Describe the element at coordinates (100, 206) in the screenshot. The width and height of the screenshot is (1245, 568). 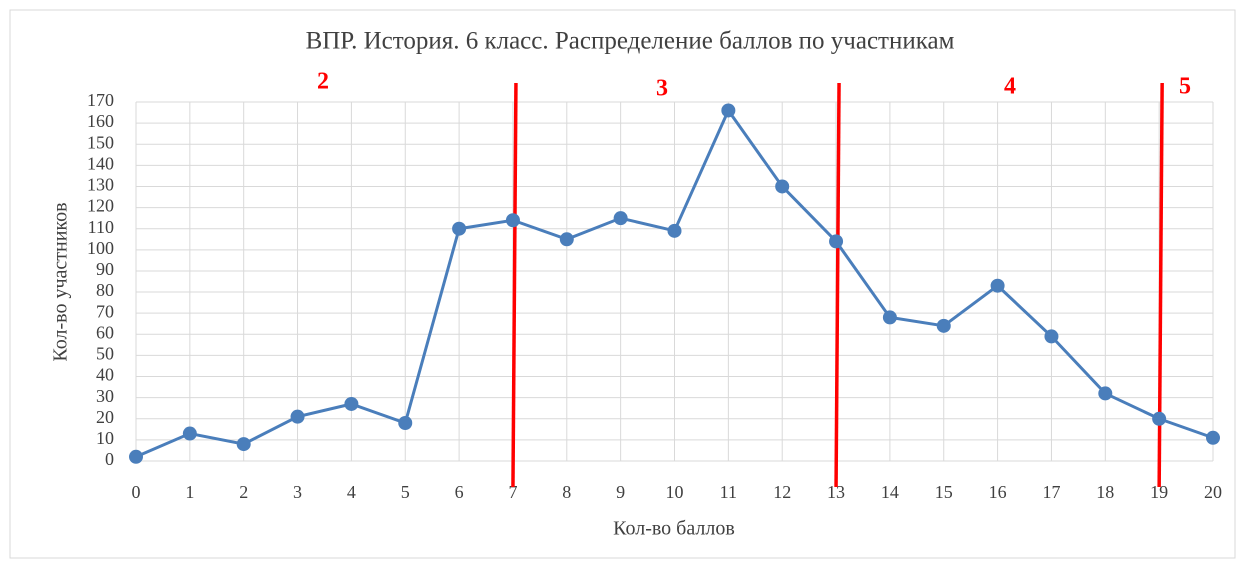
I see `y-tick-label: 120` at that location.